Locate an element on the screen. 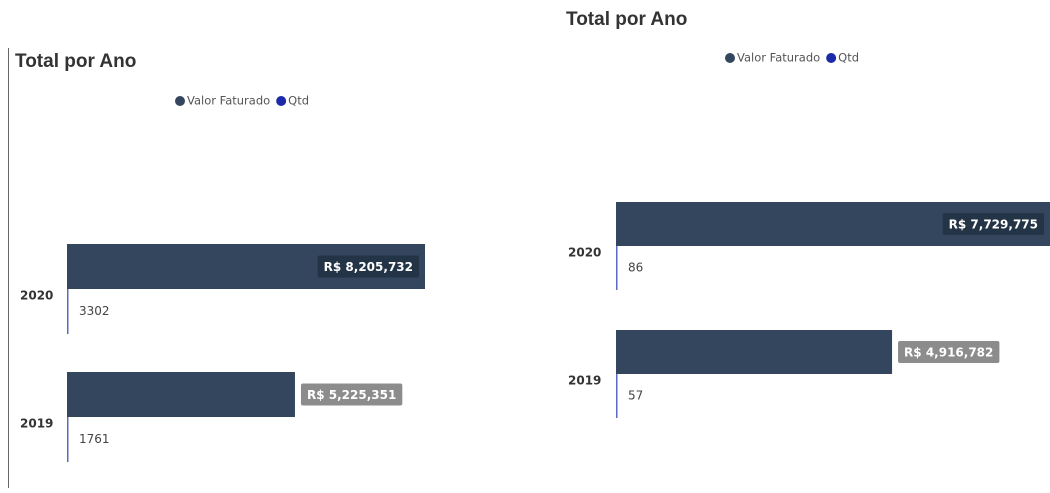 The image size is (1050, 493). value-label: R$ 7,729,775 is located at coordinates (993, 225).